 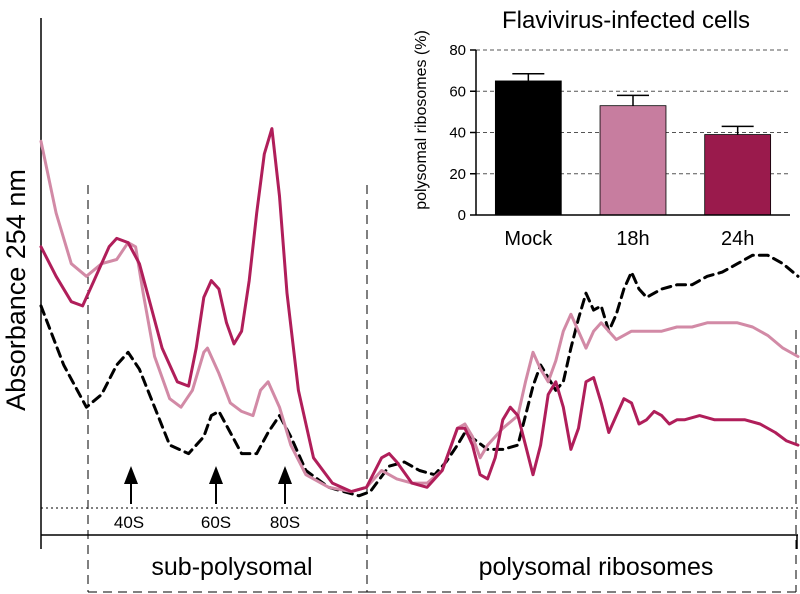 I want to click on inset-category-label-mock: Mock, so click(x=528, y=239).